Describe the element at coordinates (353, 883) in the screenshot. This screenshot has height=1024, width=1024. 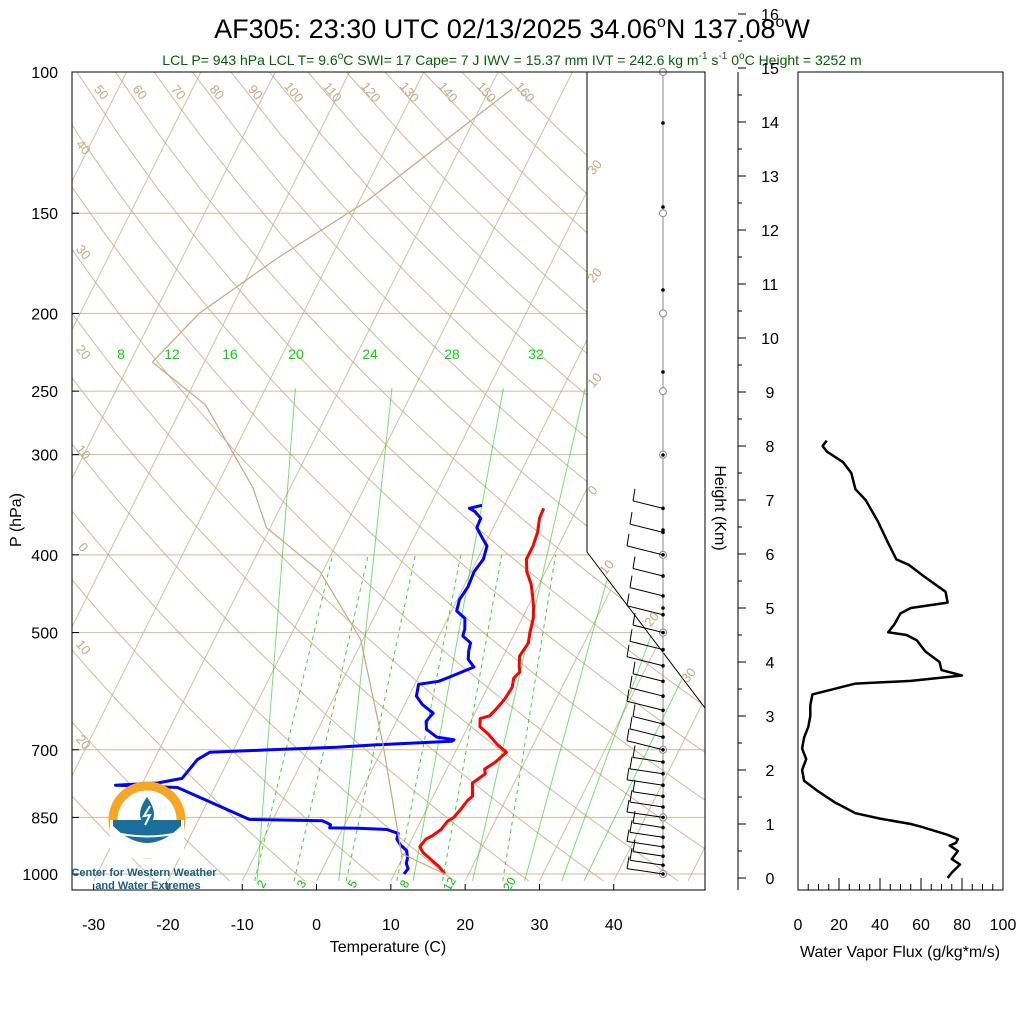
I see `mixing-ratio-label: 5` at that location.